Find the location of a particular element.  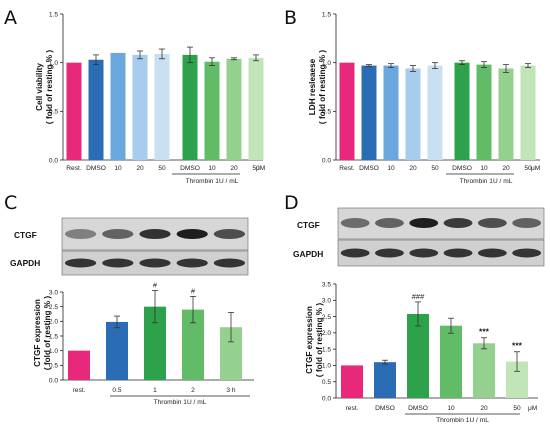

chart-b-x-tick-label: 50 is located at coordinates (435, 168).